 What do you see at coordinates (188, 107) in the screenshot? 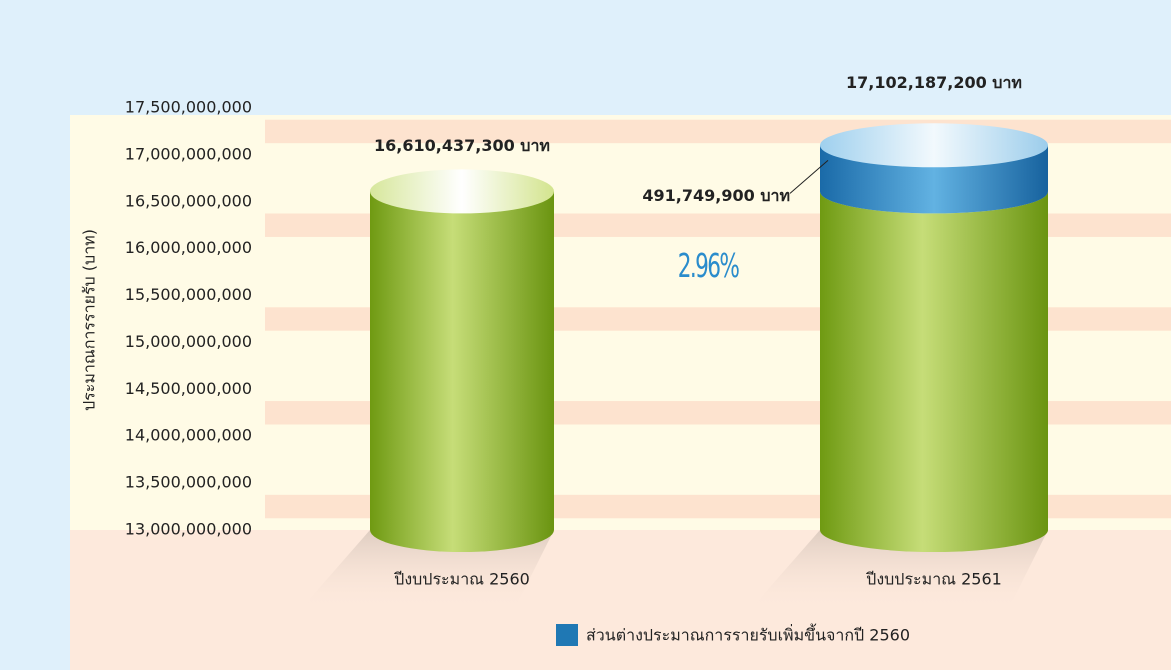
I see `y-tick-label: 17,500,000,000` at bounding box center [188, 107].